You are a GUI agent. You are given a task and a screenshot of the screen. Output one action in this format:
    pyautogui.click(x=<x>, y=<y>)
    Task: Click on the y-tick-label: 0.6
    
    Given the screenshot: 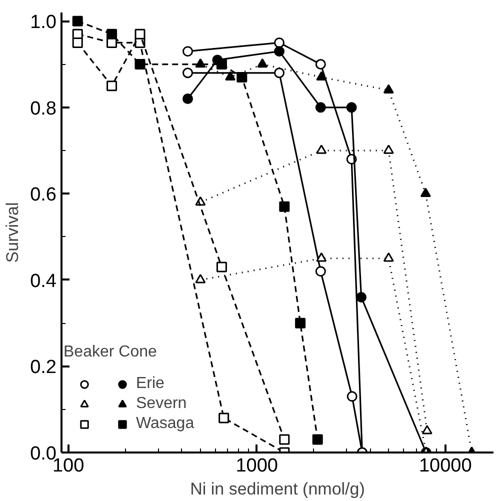 What is the action you would take?
    pyautogui.click(x=43, y=195)
    